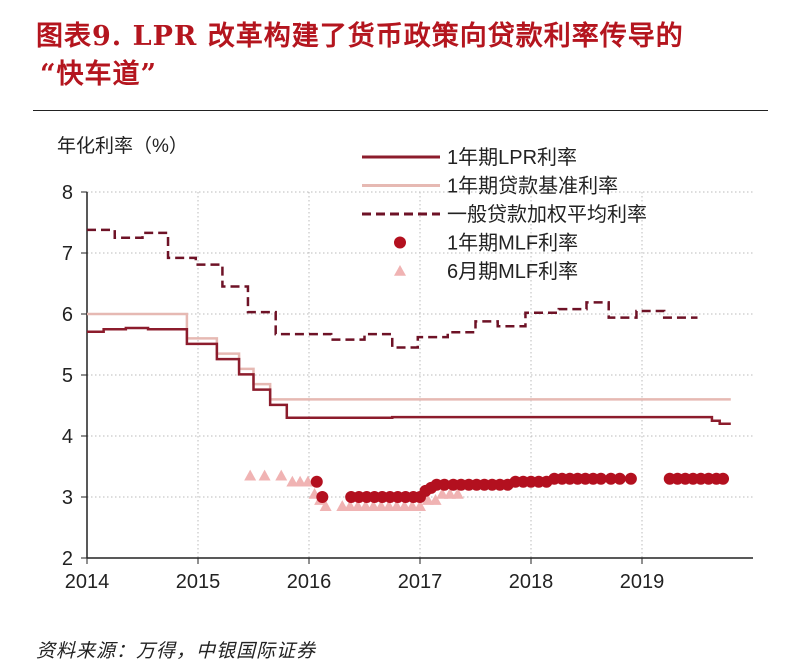 Image resolution: width=798 pixels, height=671 pixels. I want to click on legend-label: 1年期LPR利率, so click(512, 157).